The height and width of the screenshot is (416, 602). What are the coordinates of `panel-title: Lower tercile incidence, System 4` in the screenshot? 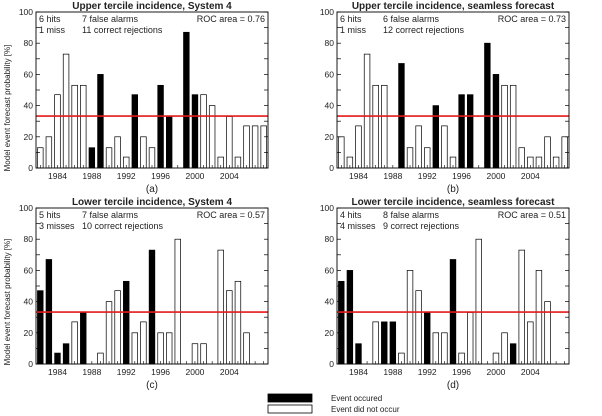 It's located at (152, 202).